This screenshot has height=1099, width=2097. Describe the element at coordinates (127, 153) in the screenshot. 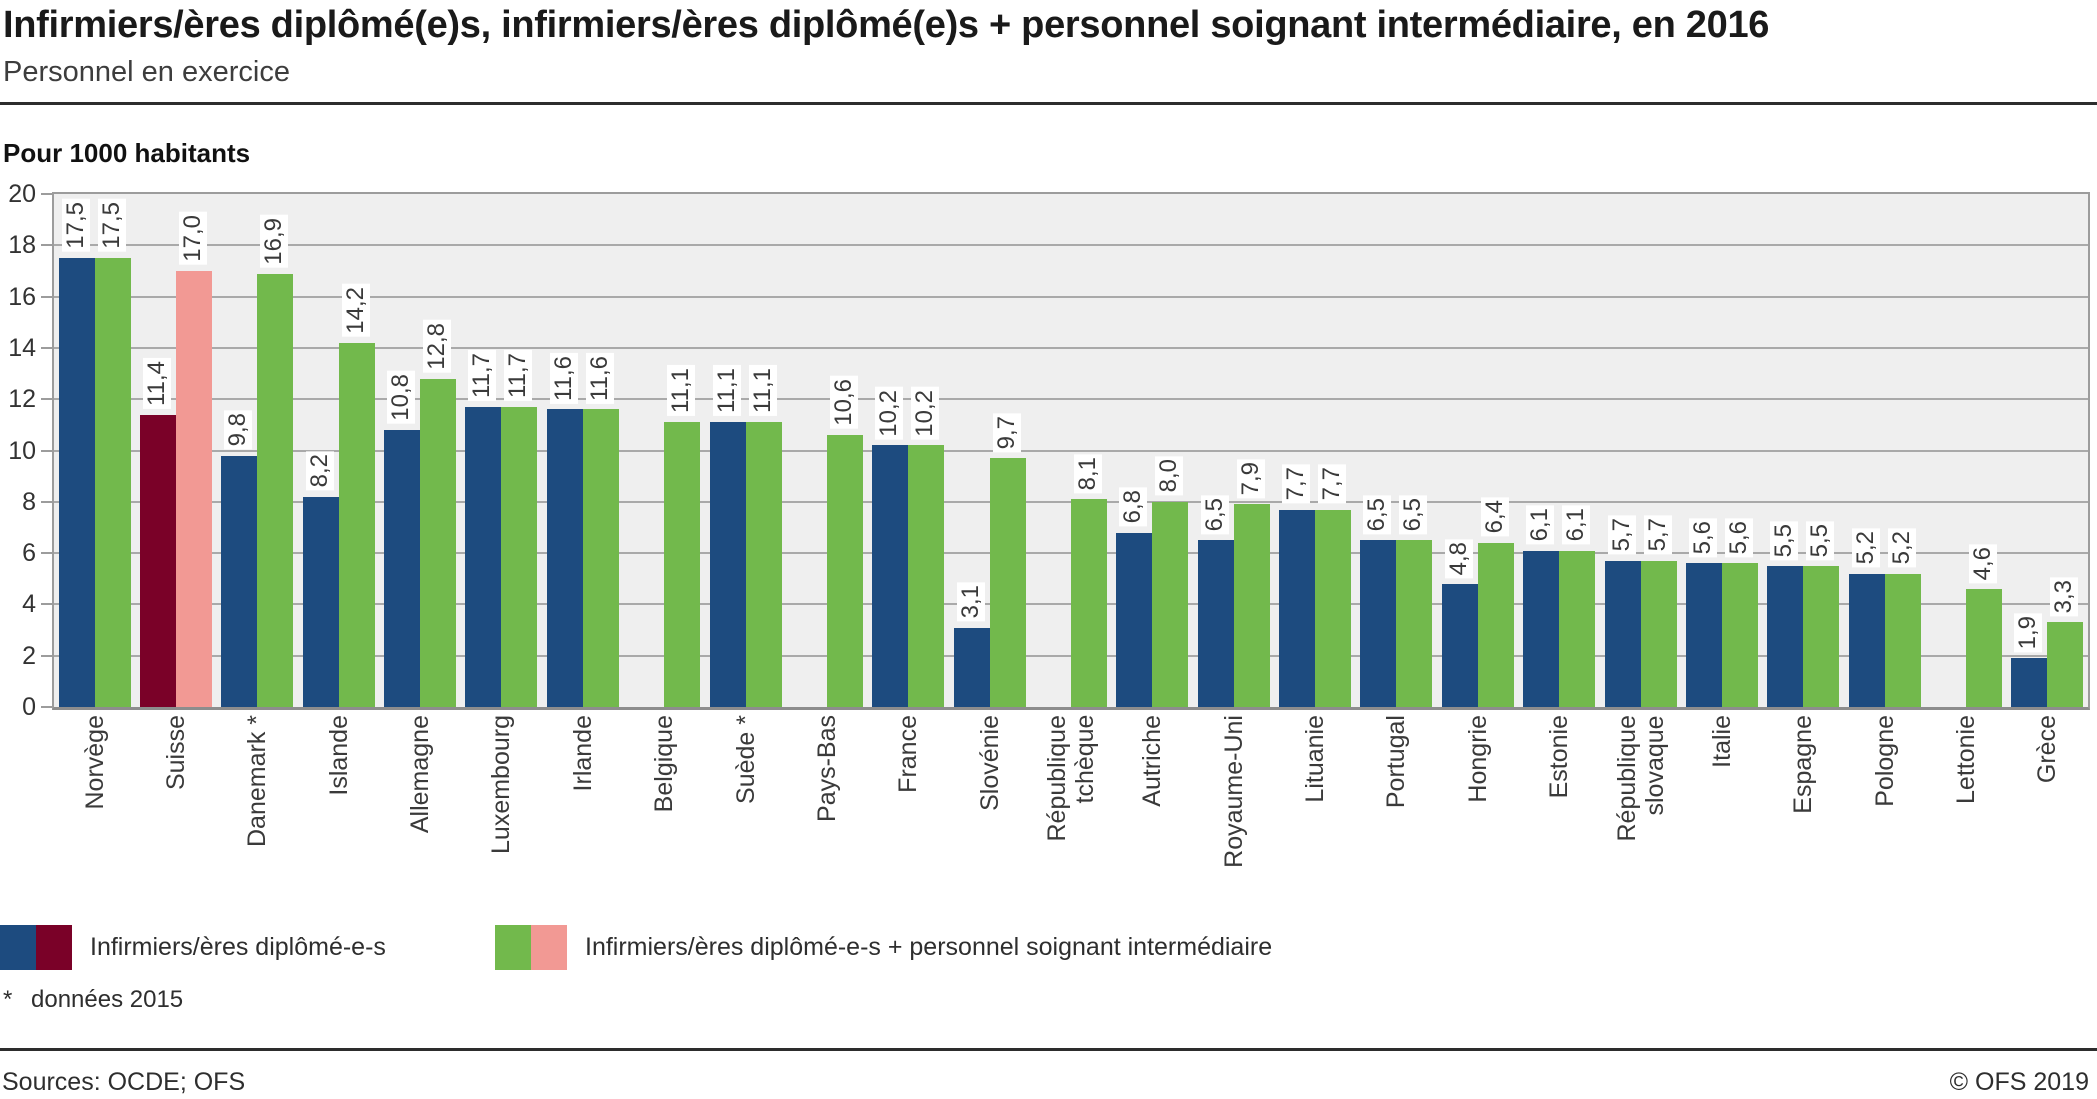

I see `y-axis-unit-label: Pour 1000 habitants` at that location.